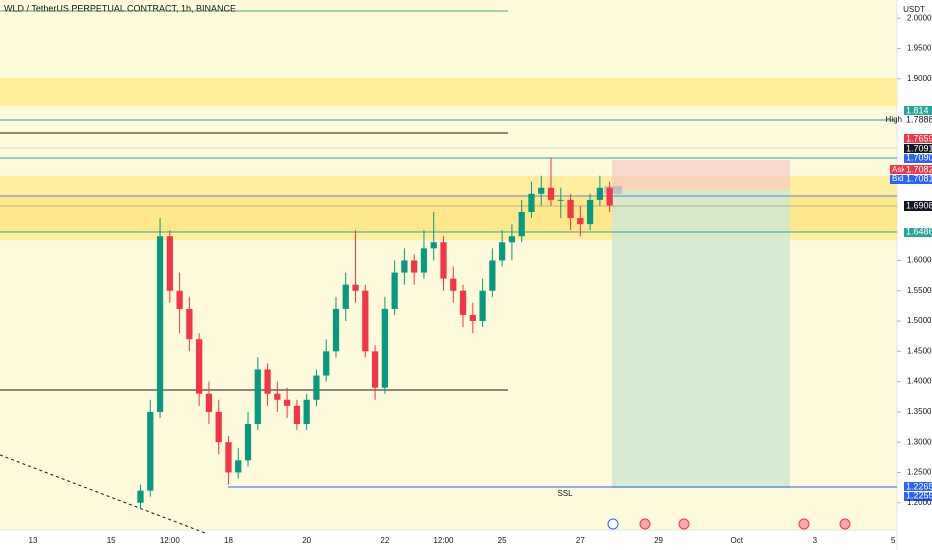 Image resolution: width=932 pixels, height=550 pixels. I want to click on price-axis, so click(914, 275).